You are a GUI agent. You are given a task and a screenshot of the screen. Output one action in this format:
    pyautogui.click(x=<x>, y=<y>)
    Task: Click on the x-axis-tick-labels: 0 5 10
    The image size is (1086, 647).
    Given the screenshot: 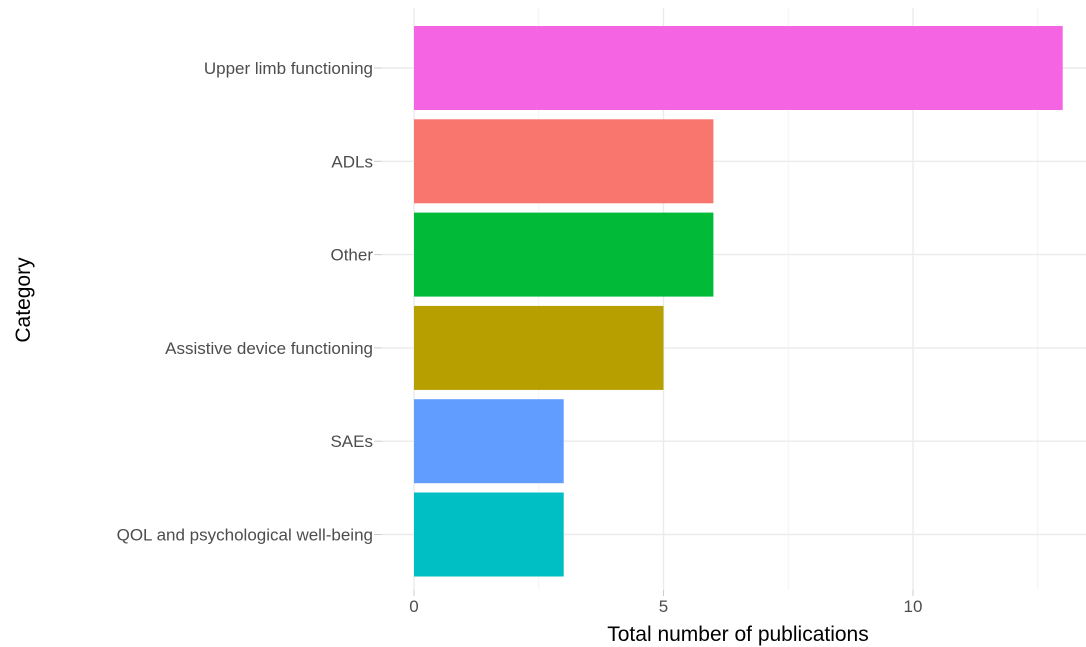 What is the action you would take?
    pyautogui.click(x=665, y=606)
    